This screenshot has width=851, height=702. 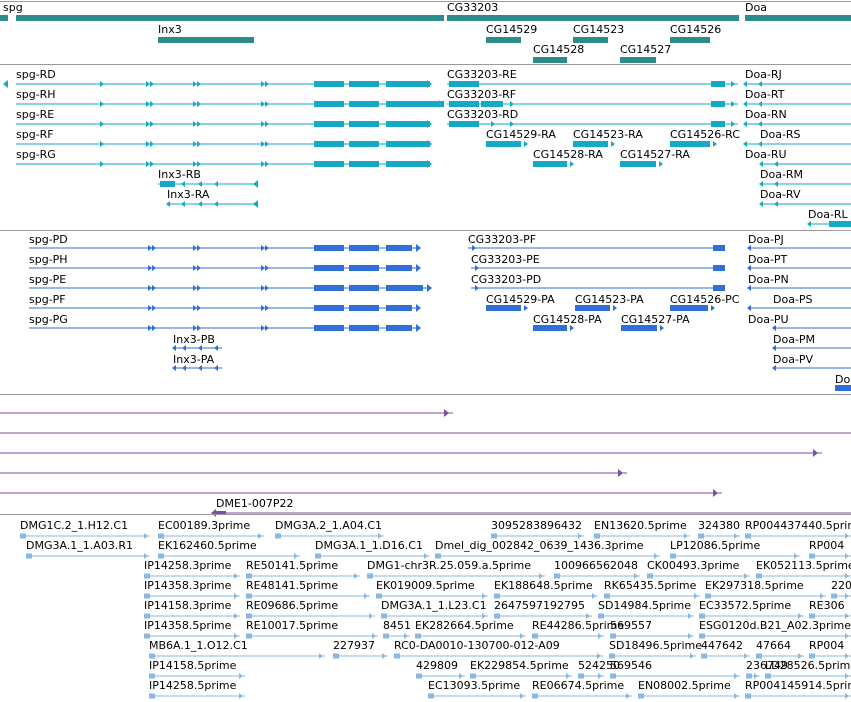 What do you see at coordinates (782, 174) in the screenshot?
I see `transcript-label: Doa-RM` at bounding box center [782, 174].